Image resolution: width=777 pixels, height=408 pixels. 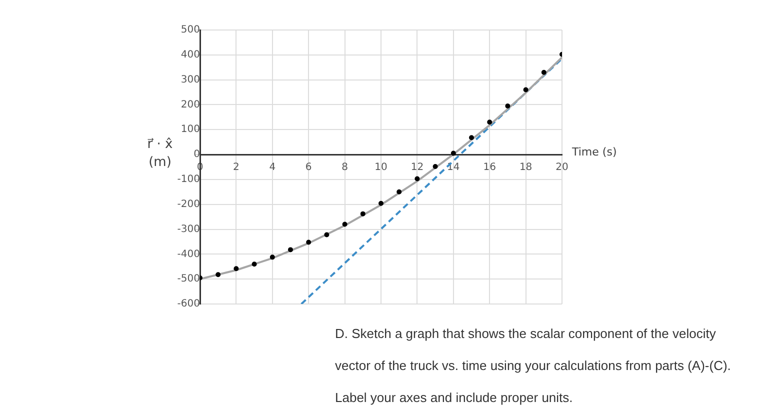 What do you see at coordinates (190, 55) in the screenshot?
I see `y-tick-label: 400` at bounding box center [190, 55].